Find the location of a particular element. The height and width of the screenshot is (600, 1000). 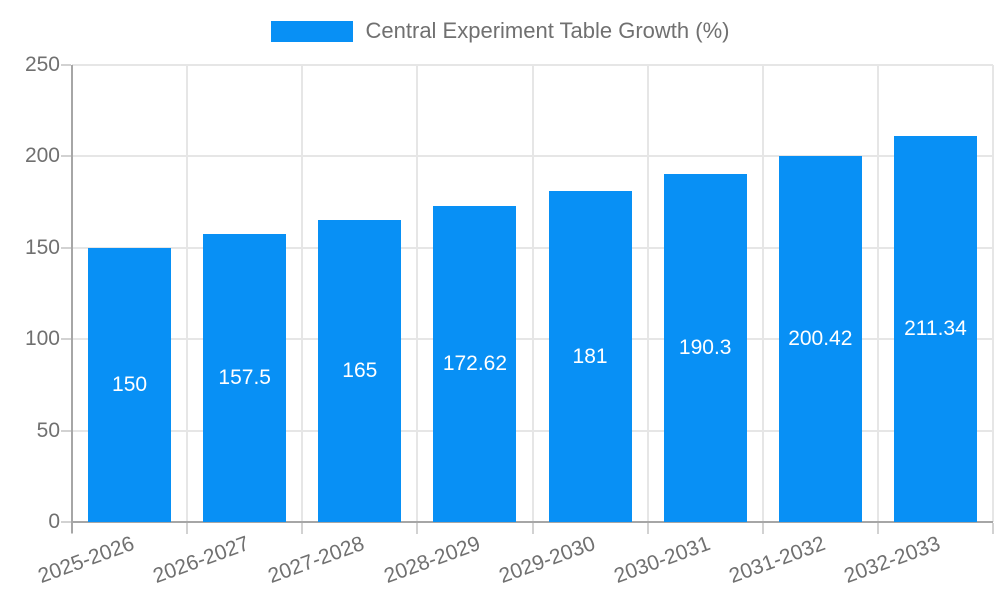

y-axis-tick-label: 150 is located at coordinates (42, 247).